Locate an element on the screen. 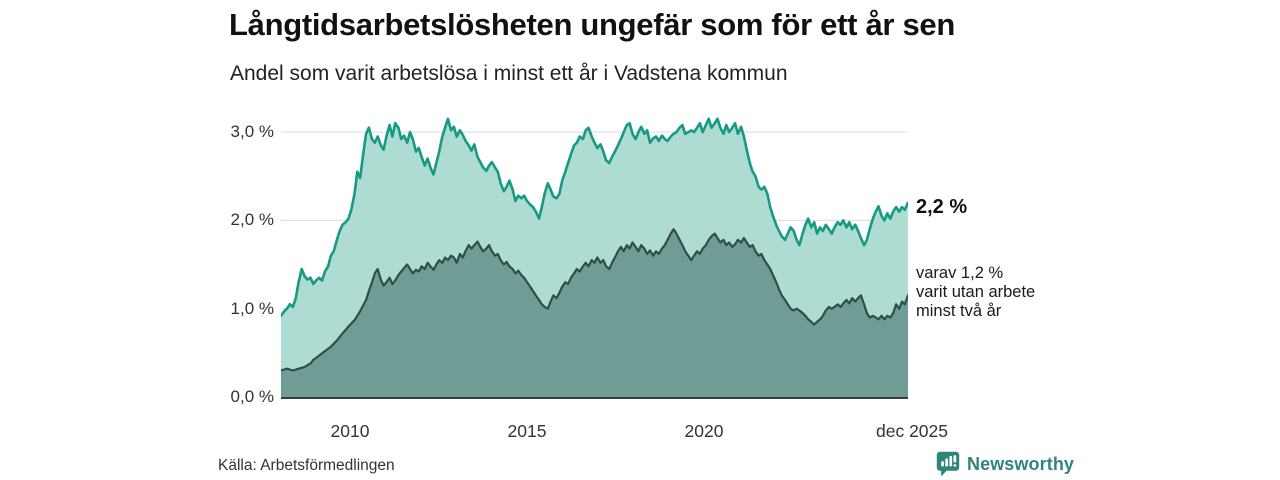 The image size is (1280, 480). latest-value-label: 2,2 % is located at coordinates (942, 207).